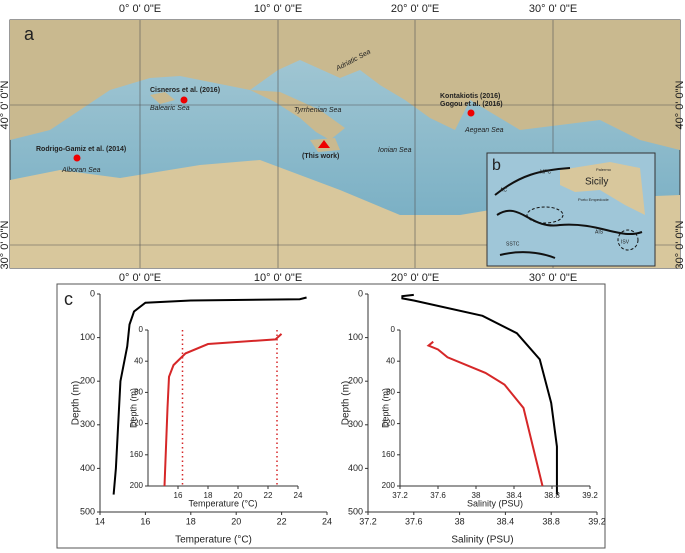 The width and height of the screenshot is (685, 553). What do you see at coordinates (395, 150) in the screenshot?
I see `sea-label: Ionian Sea` at bounding box center [395, 150].